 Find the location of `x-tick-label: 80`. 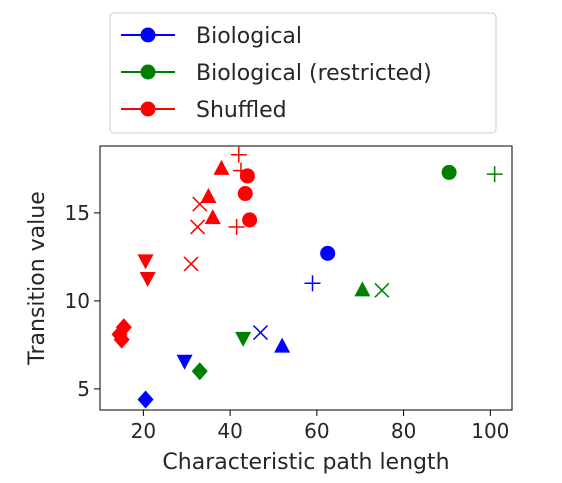

x-tick-label: 80 is located at coordinates (403, 431).